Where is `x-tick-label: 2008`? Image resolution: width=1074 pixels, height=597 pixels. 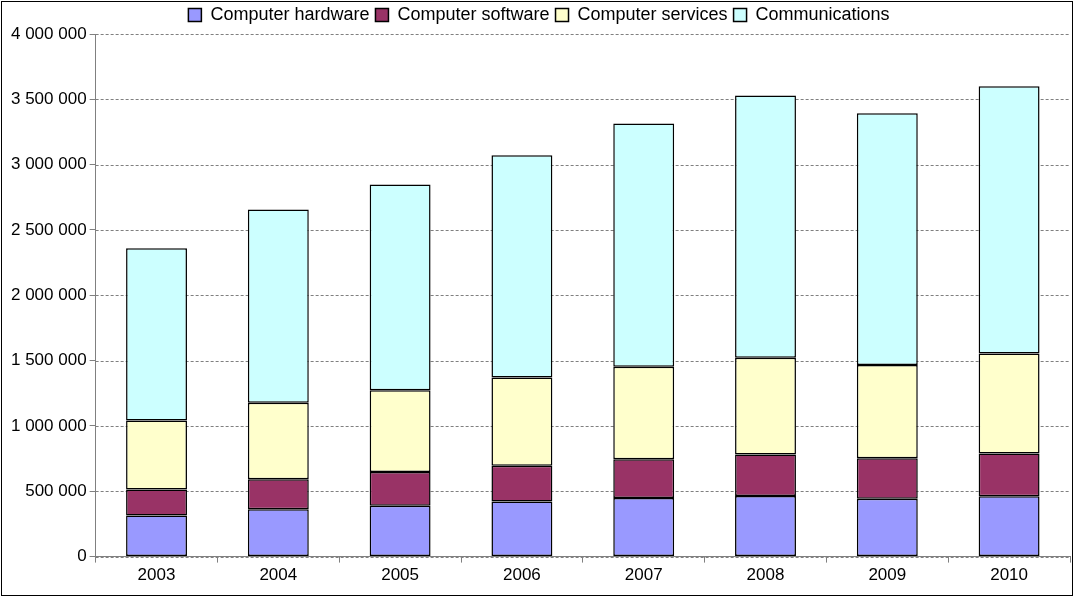
x-tick-label: 2008 is located at coordinates (765, 575).